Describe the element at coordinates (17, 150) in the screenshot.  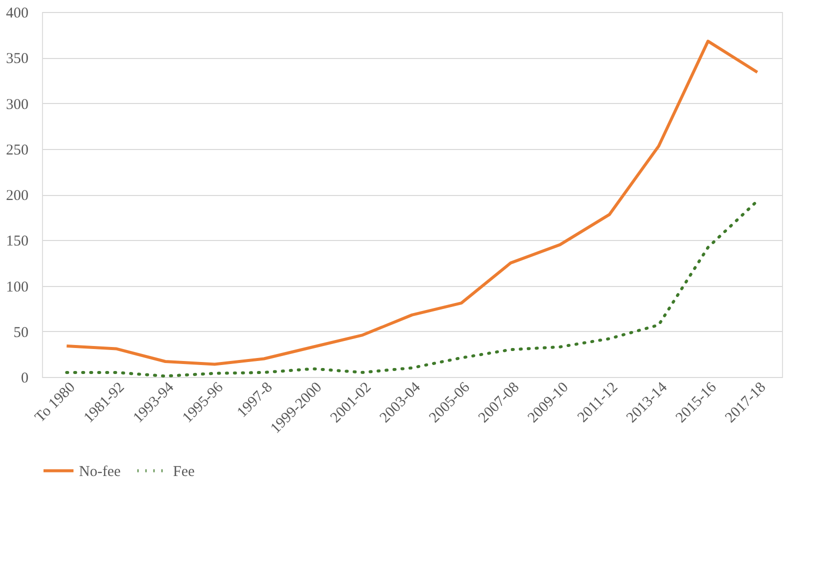
I see `y-tick-label: 250` at that location.